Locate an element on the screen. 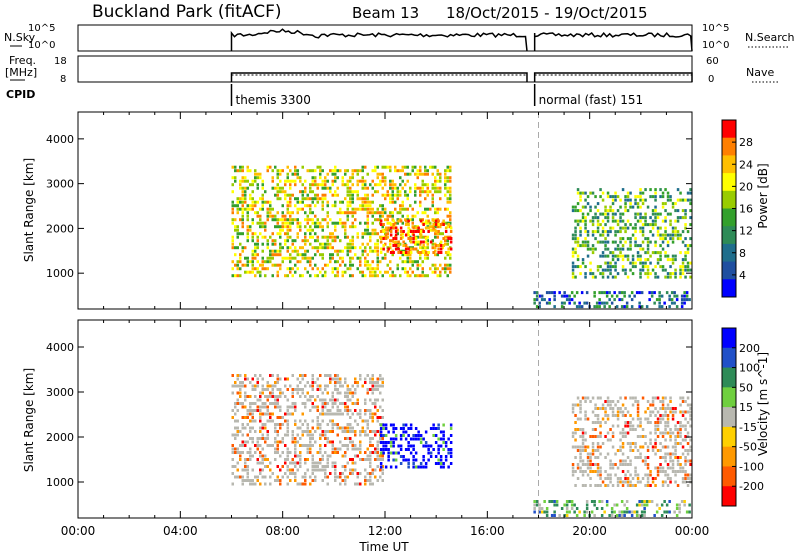 This screenshot has height=554, width=800. nsky-tick-top: 10^5 is located at coordinates (41, 28).